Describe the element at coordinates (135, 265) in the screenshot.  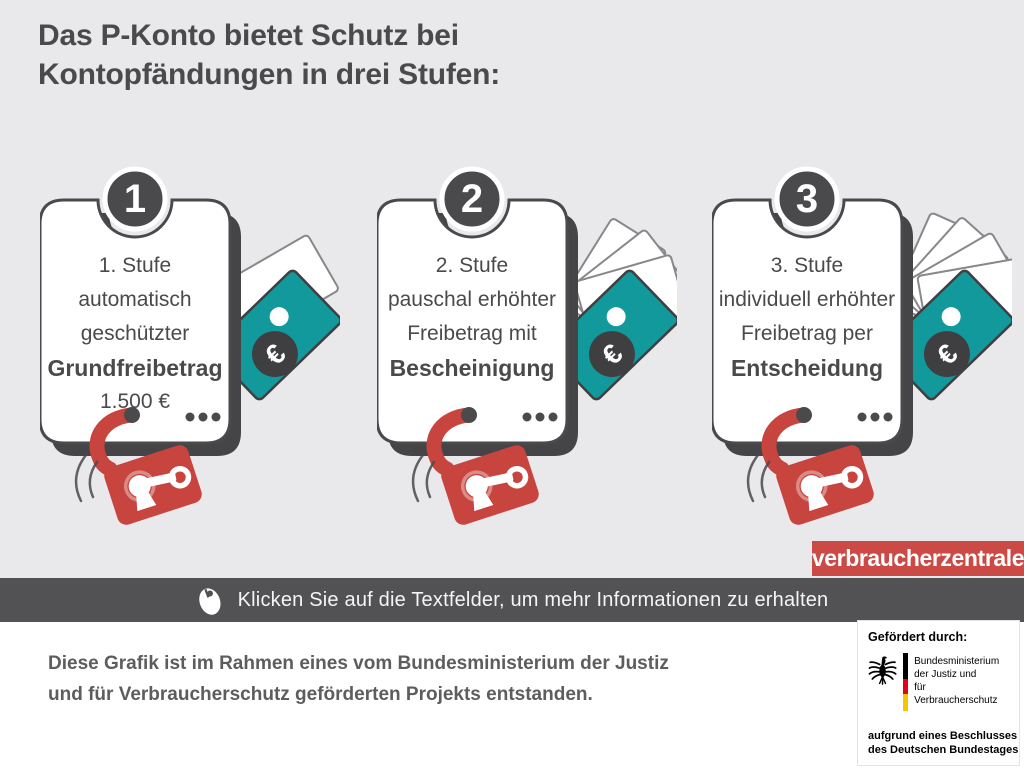
I see `card1-line1: 1. Stufe` at that location.